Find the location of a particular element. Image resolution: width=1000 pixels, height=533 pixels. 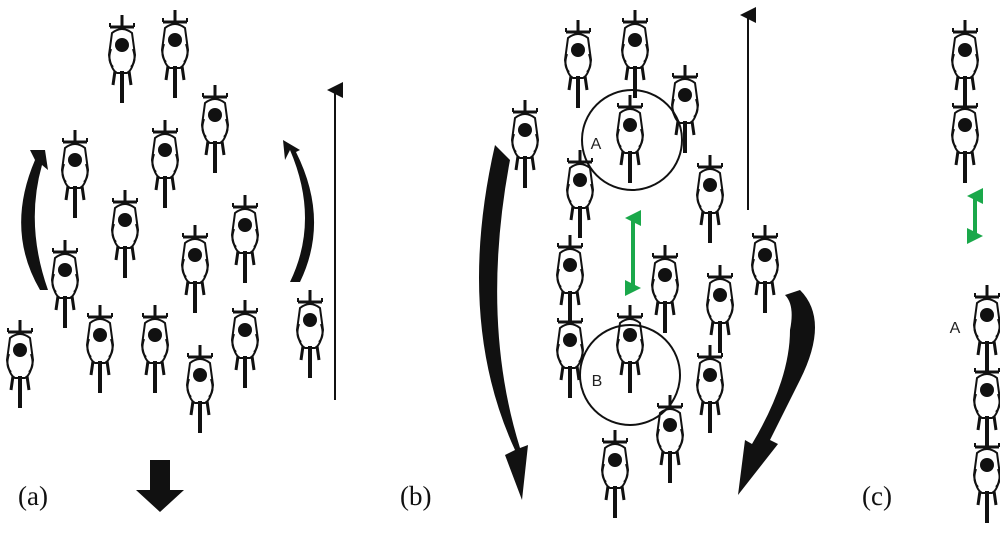

down-arrow is located at coordinates (160, 486).